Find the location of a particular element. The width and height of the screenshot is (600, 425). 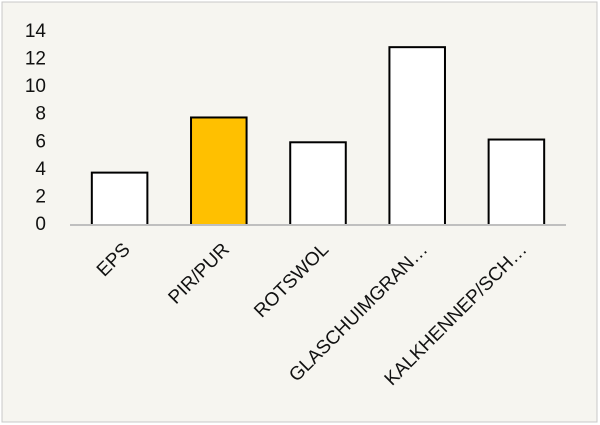

y-tick-label: 4 is located at coordinates (40, 169).